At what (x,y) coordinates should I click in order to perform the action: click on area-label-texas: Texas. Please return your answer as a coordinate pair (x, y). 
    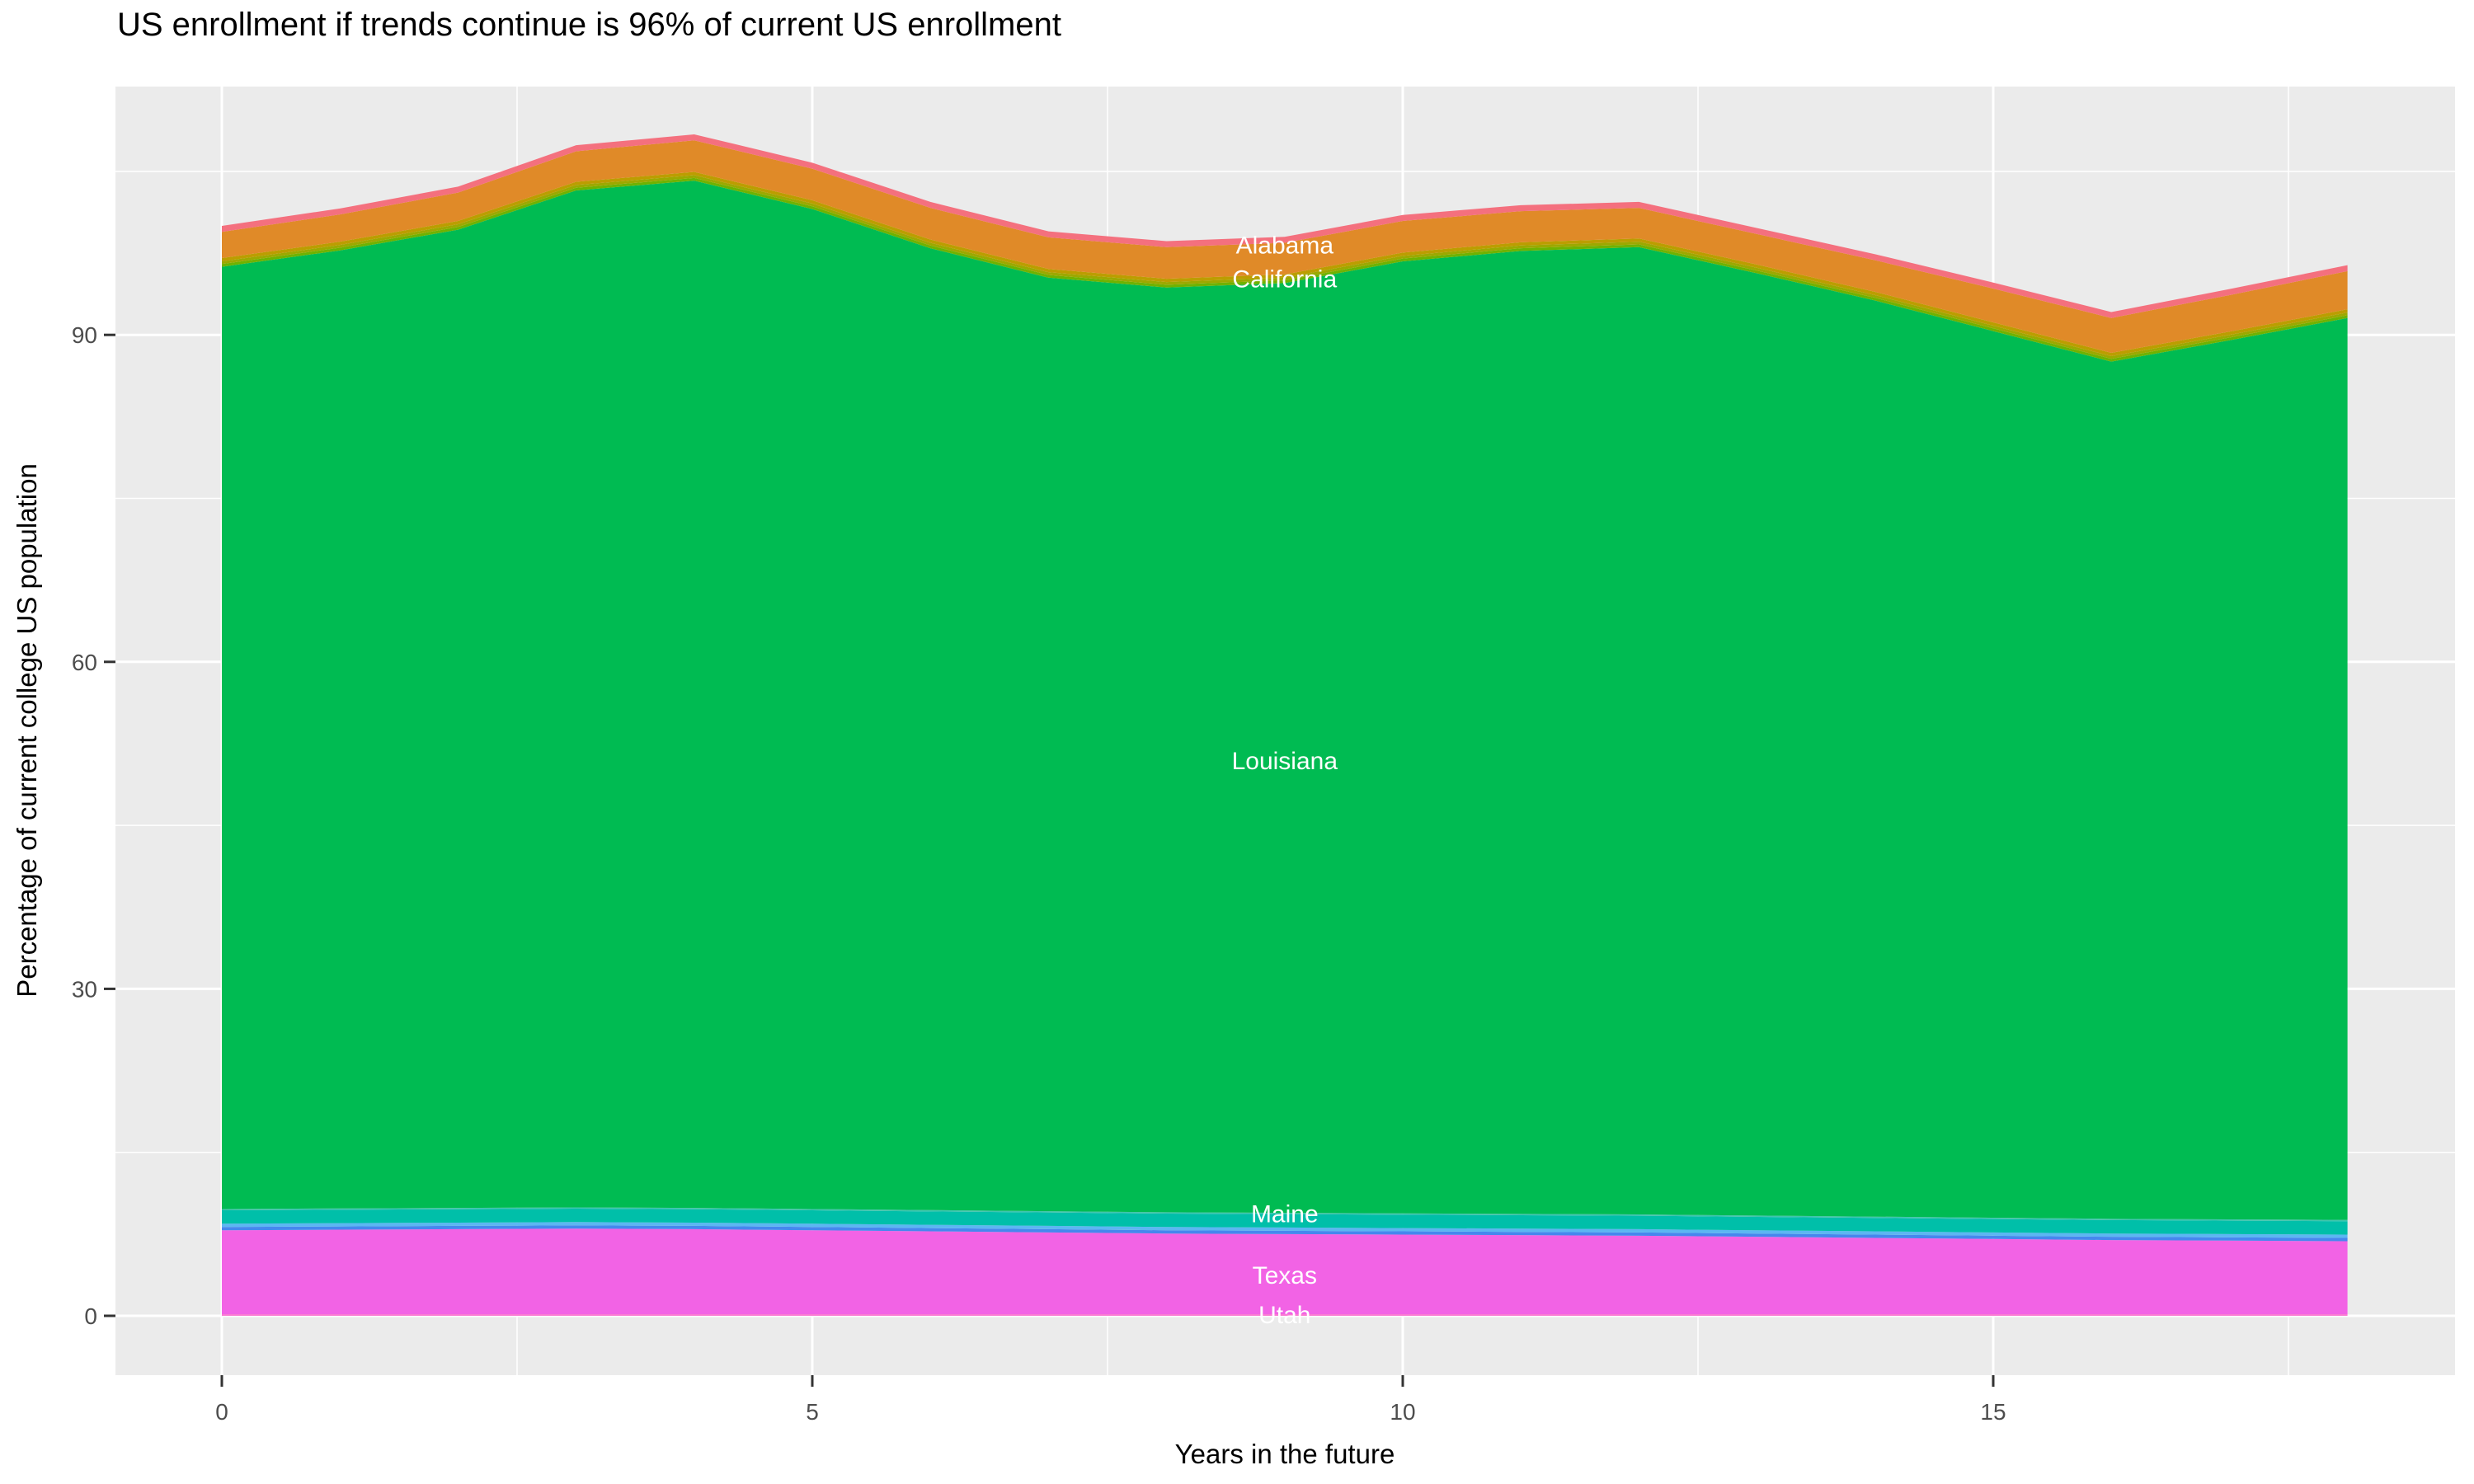
    Looking at the image, I should click on (1285, 1275).